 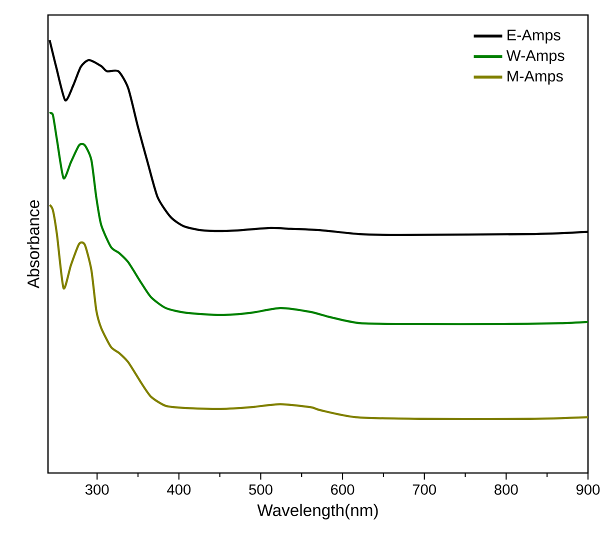 I want to click on x-tick-label: 700, so click(x=424, y=489).